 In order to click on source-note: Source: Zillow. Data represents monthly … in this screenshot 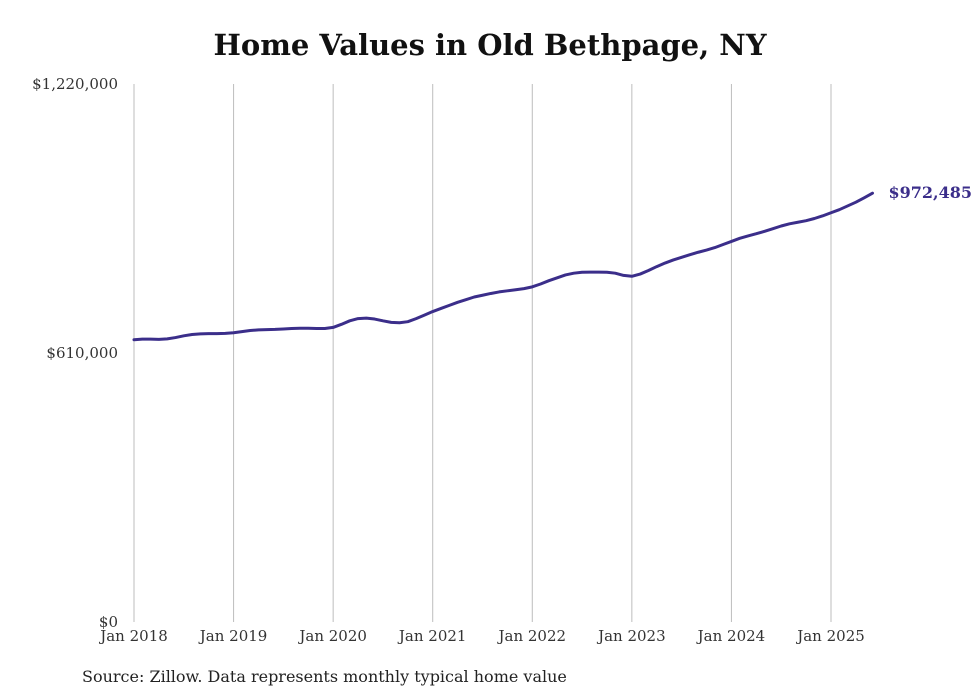, I will do `click(324, 676)`.